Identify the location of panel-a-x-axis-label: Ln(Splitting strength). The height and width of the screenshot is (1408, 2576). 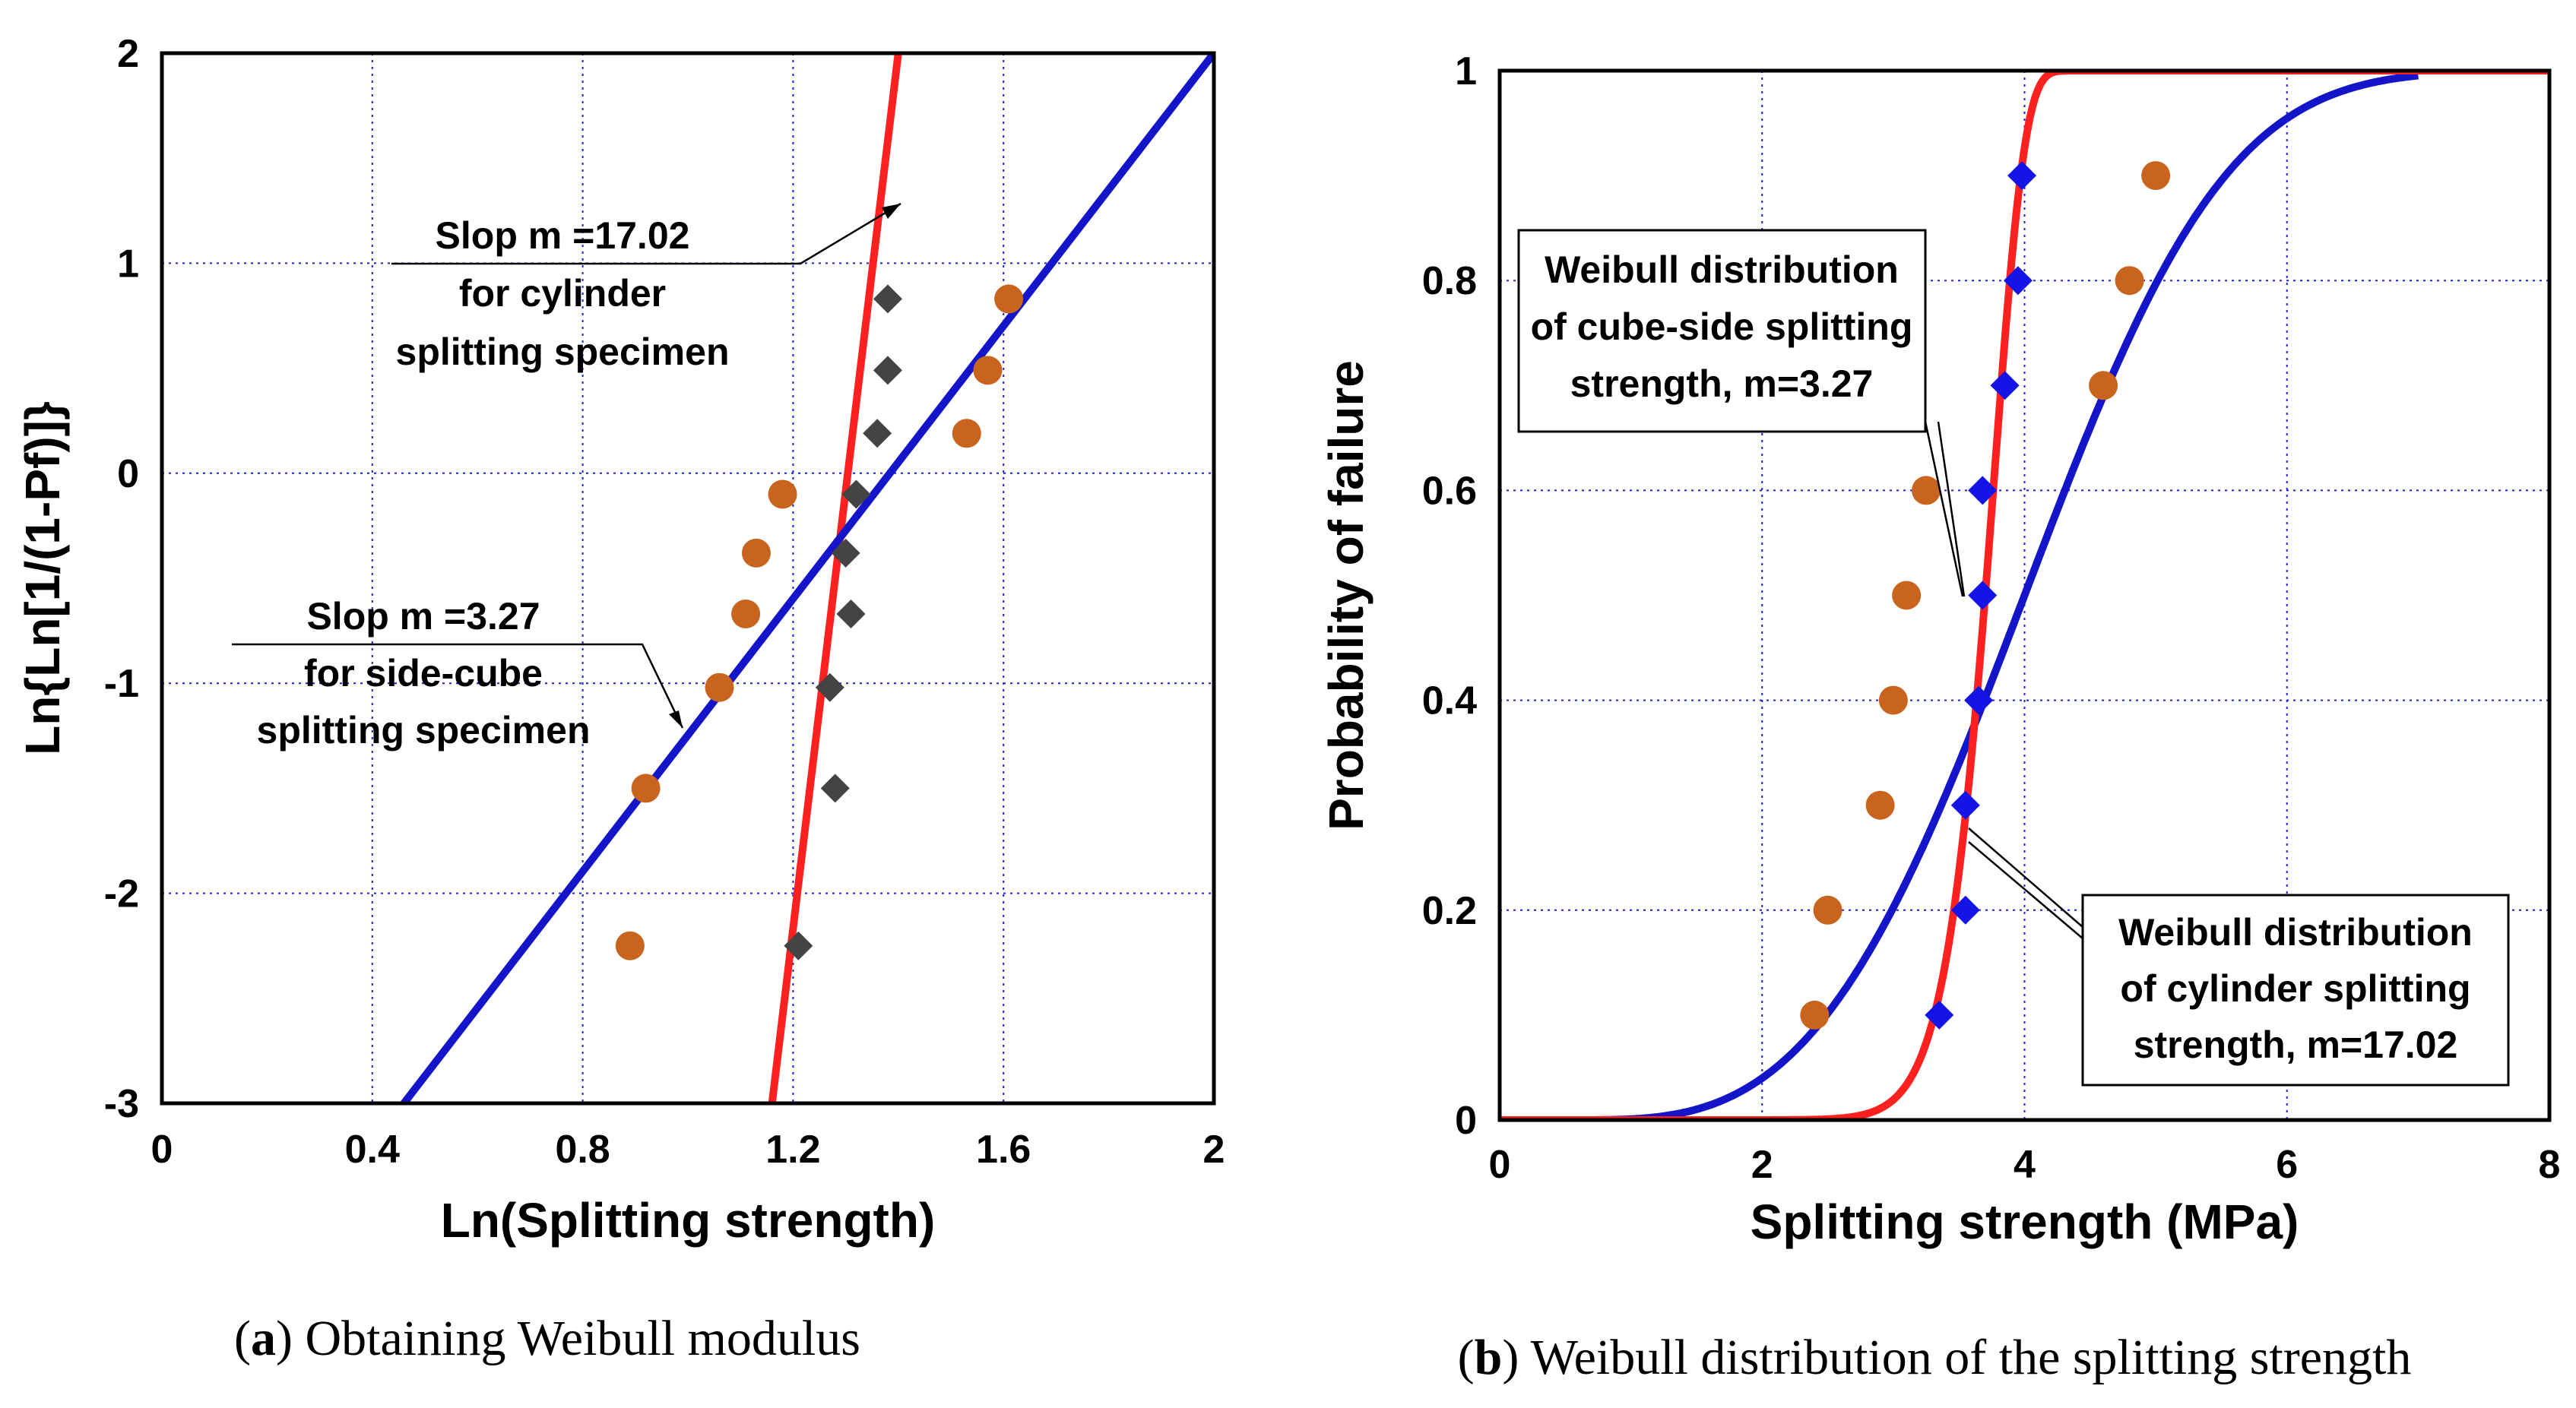
(688, 1220).